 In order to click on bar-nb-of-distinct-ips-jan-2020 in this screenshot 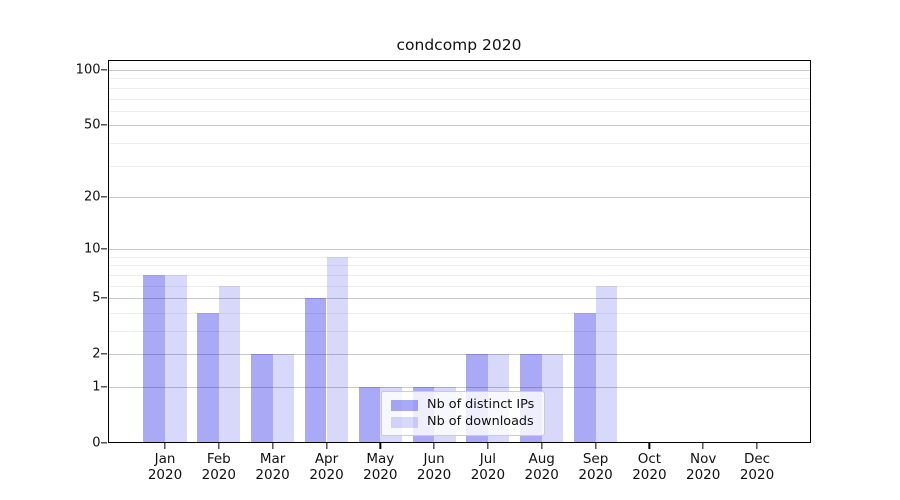, I will do `click(154, 358)`.